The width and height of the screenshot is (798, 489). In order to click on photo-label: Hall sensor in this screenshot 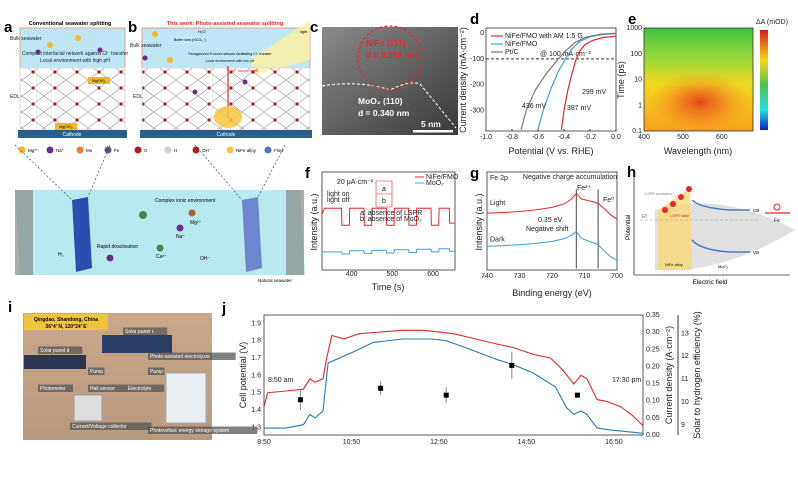, I will do `click(102, 389)`.